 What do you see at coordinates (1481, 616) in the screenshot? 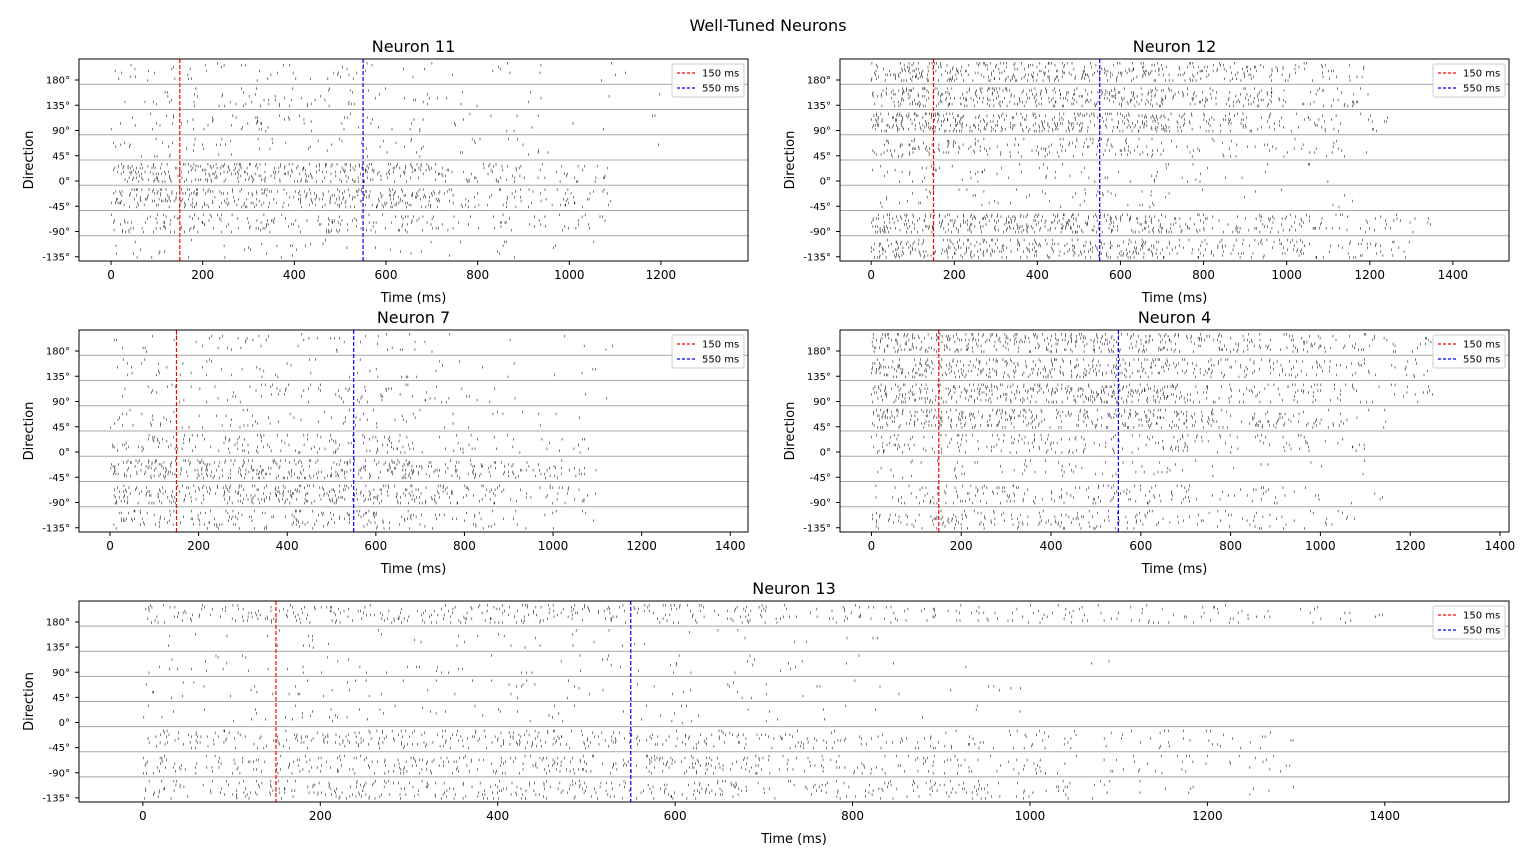
I see `legend-label: 150 ms` at bounding box center [1481, 616].